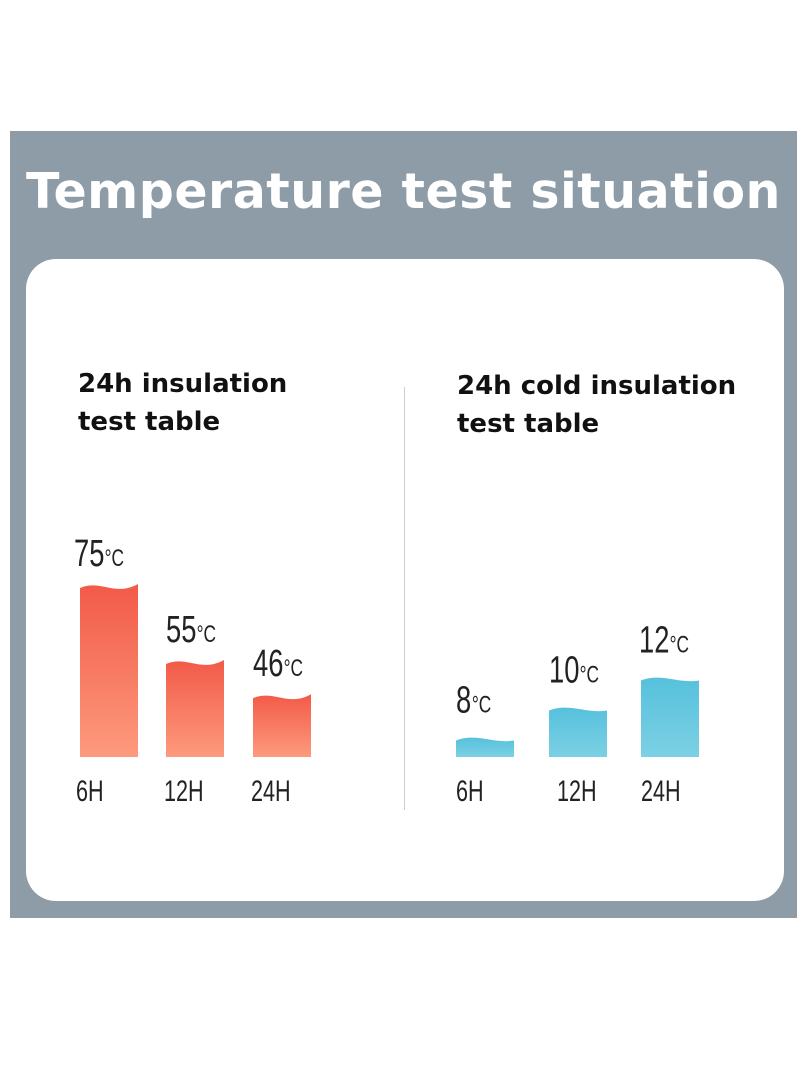 The height and width of the screenshot is (1090, 800). What do you see at coordinates (463, 700) in the screenshot?
I see `data-label: 8` at bounding box center [463, 700].